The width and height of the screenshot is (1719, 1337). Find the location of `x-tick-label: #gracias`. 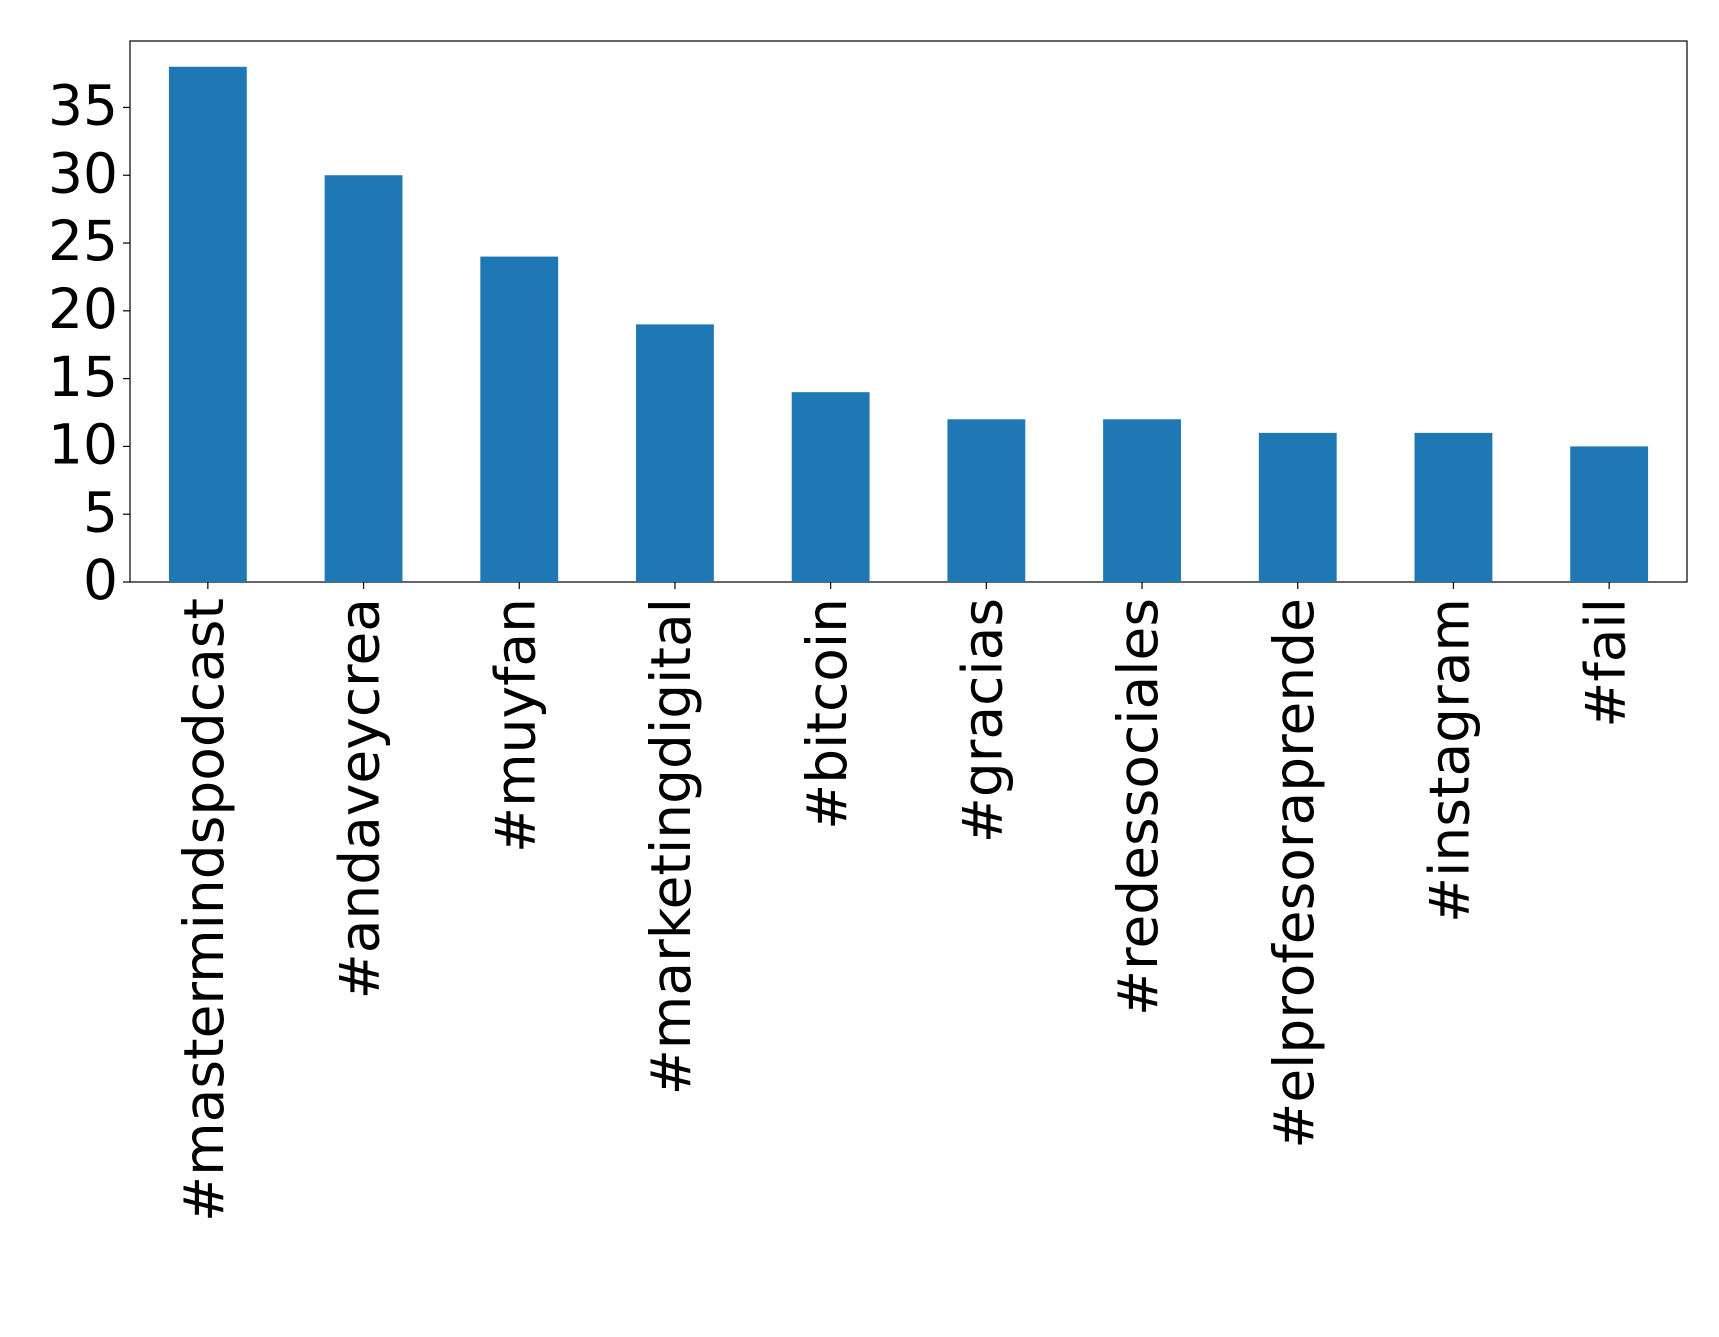

x-tick-label: #gracias is located at coordinates (982, 720).